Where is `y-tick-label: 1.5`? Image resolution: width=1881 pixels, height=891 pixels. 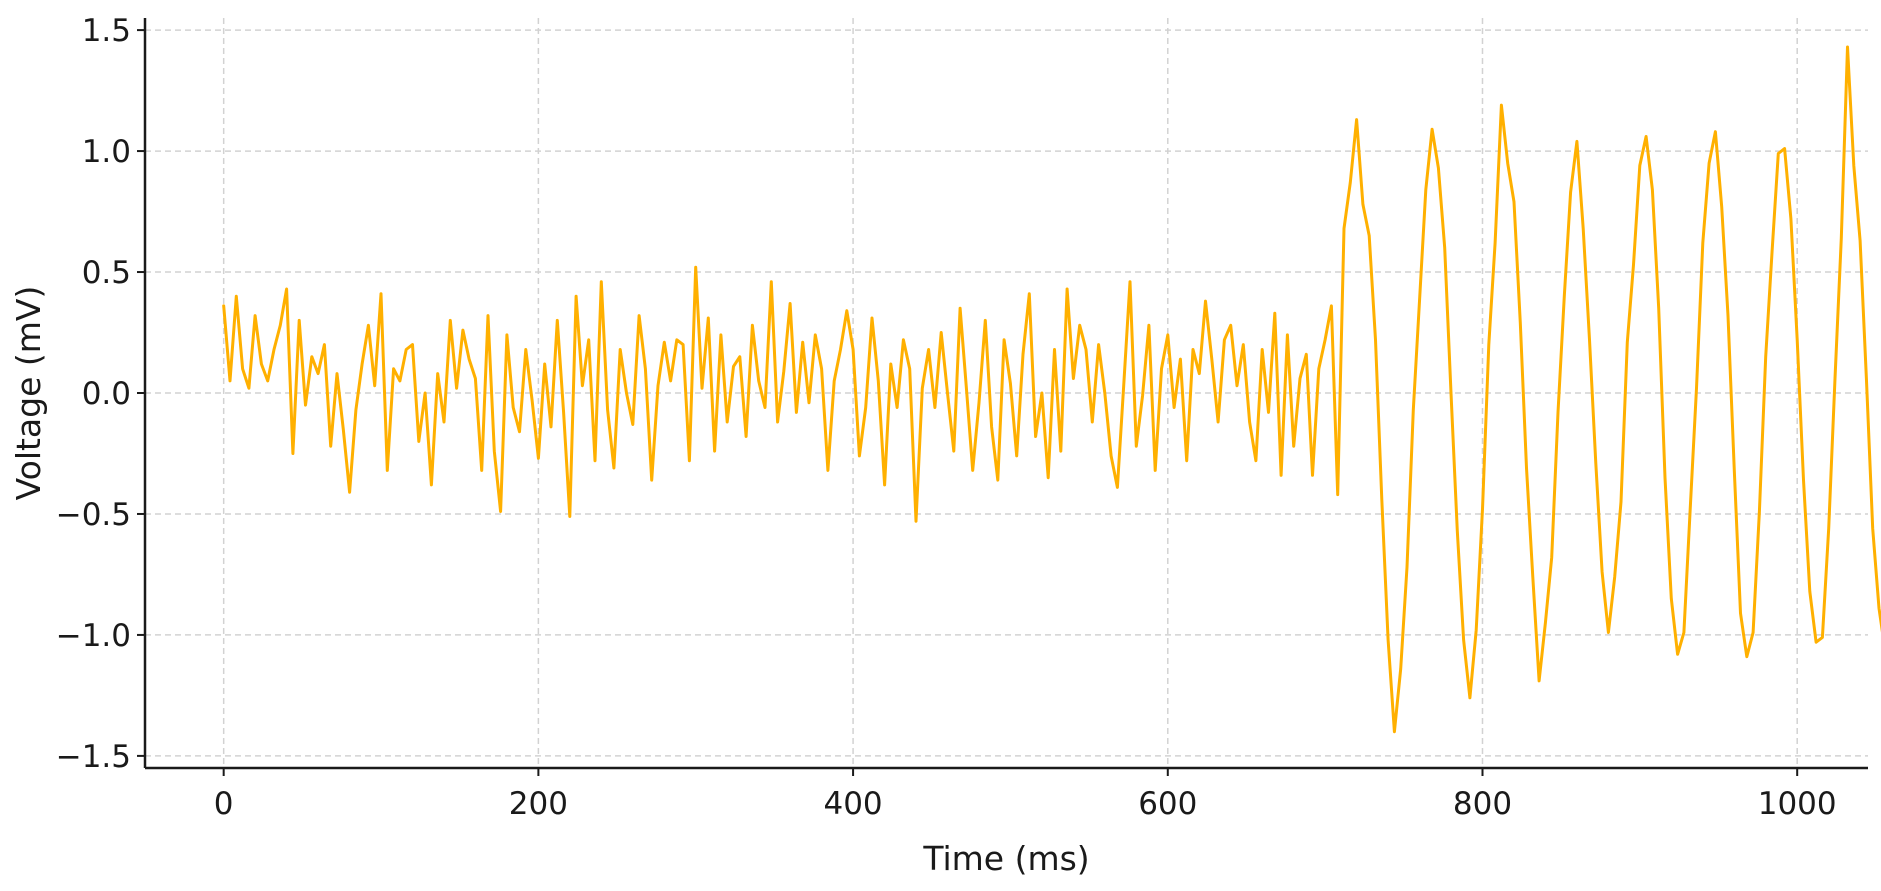
y-tick-label: 1.5 is located at coordinates (106, 31).